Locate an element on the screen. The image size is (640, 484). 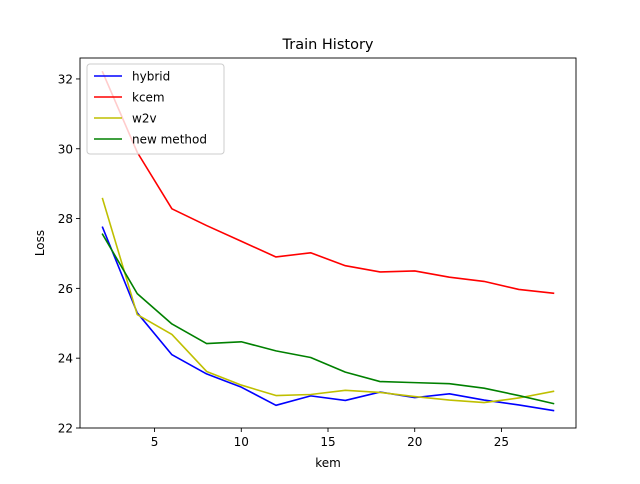
y-tick-label: 32 is located at coordinates (65, 79).